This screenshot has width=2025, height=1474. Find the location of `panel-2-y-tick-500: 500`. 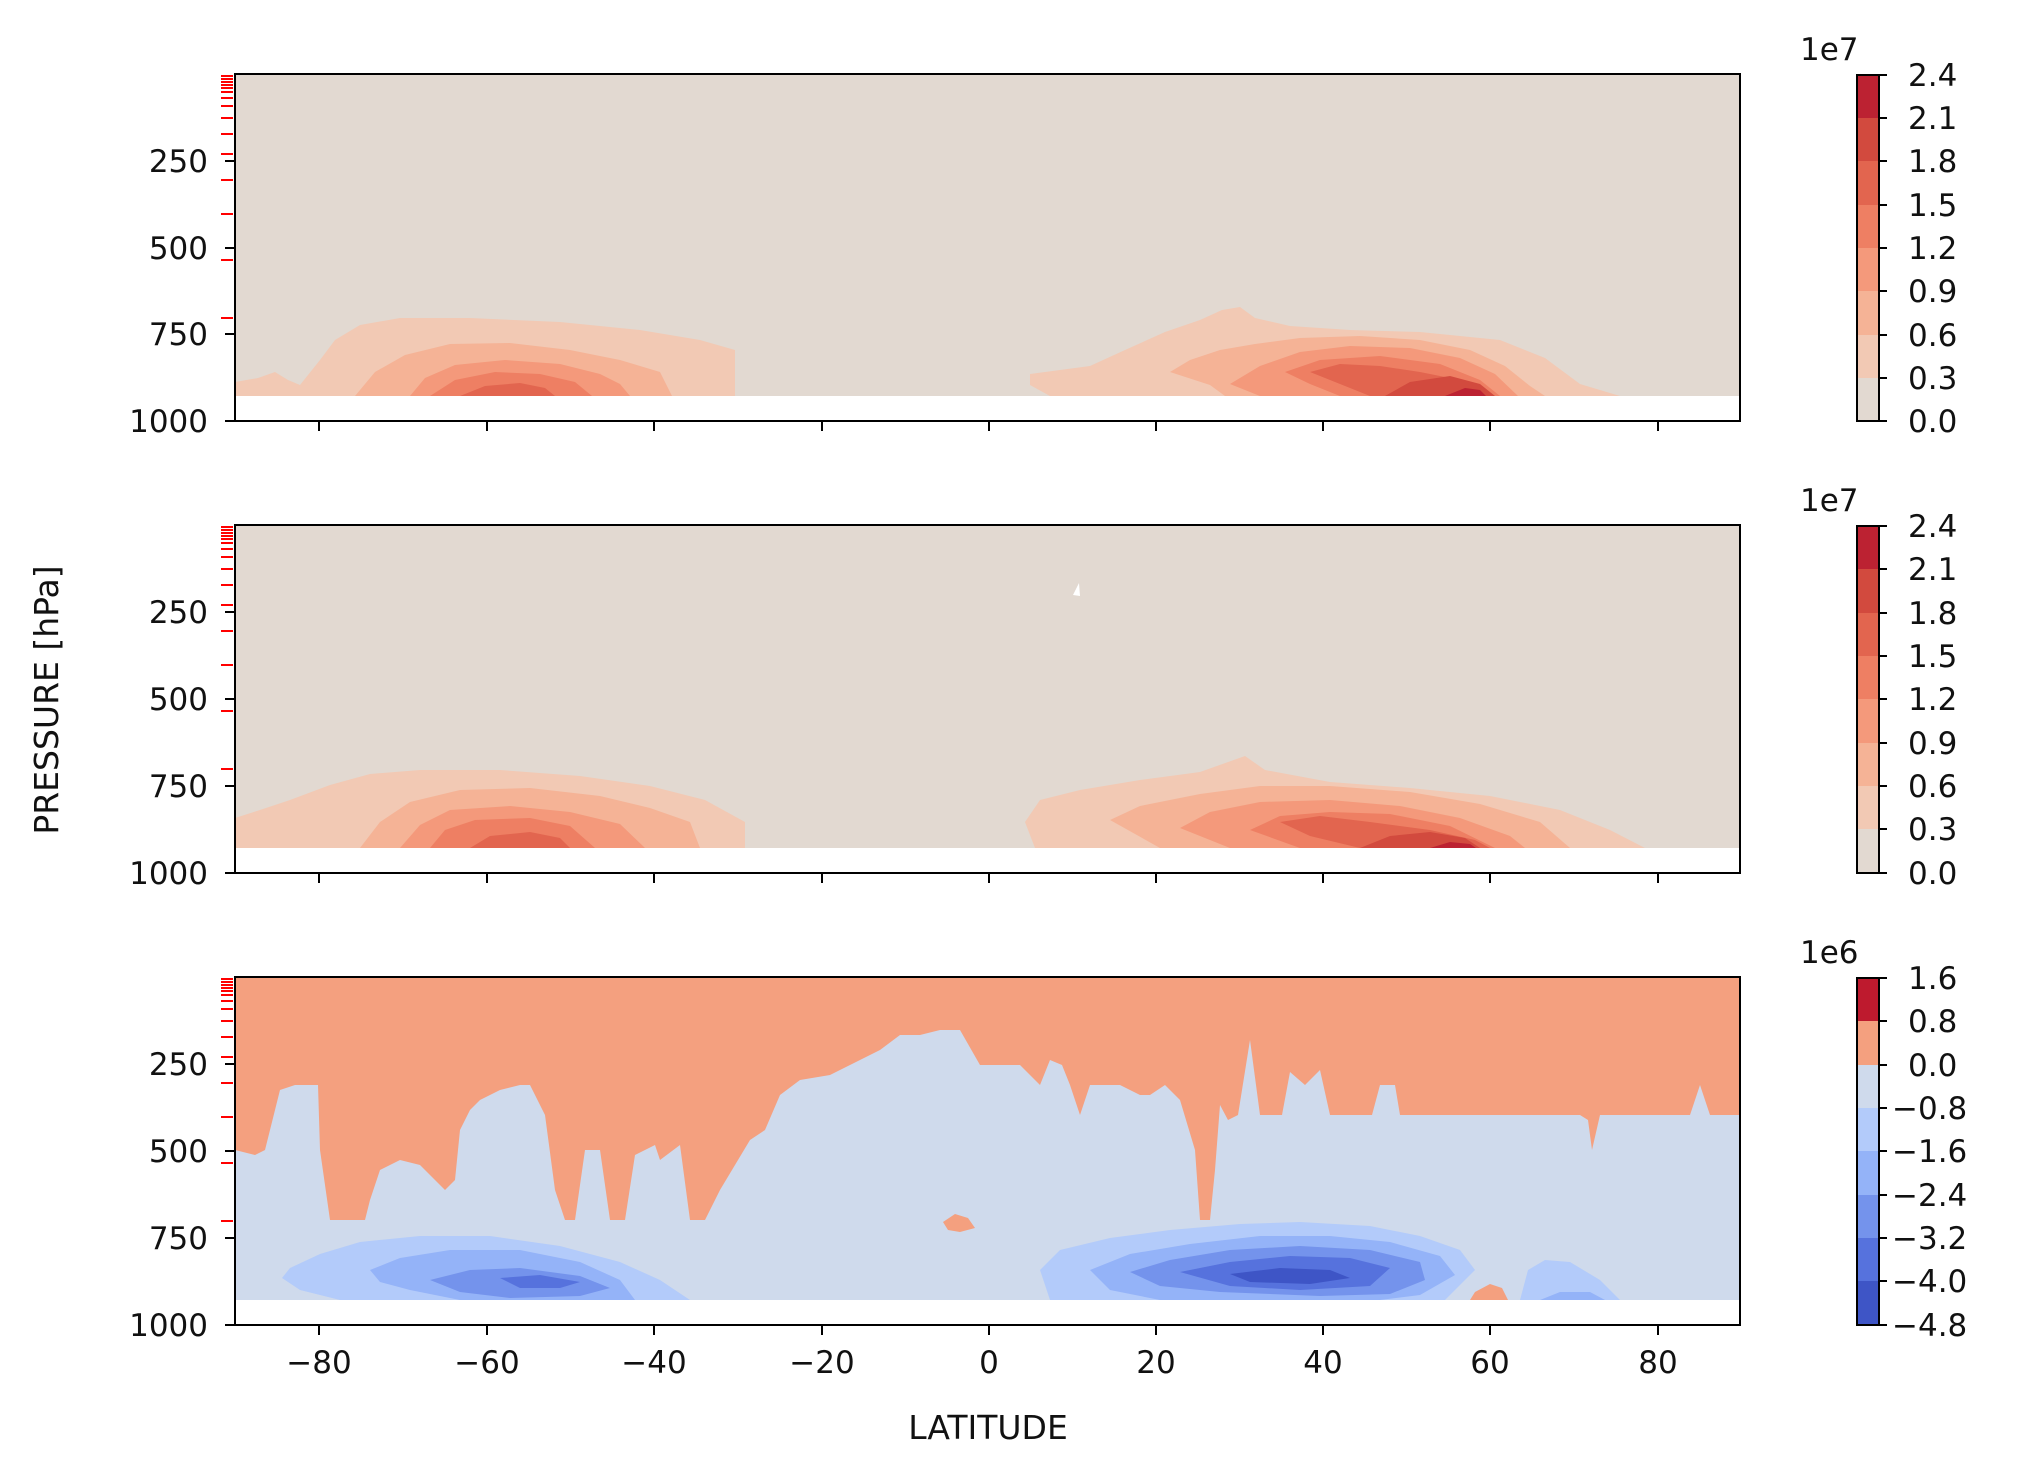

panel-2-y-tick-500: 500 is located at coordinates (178, 700).